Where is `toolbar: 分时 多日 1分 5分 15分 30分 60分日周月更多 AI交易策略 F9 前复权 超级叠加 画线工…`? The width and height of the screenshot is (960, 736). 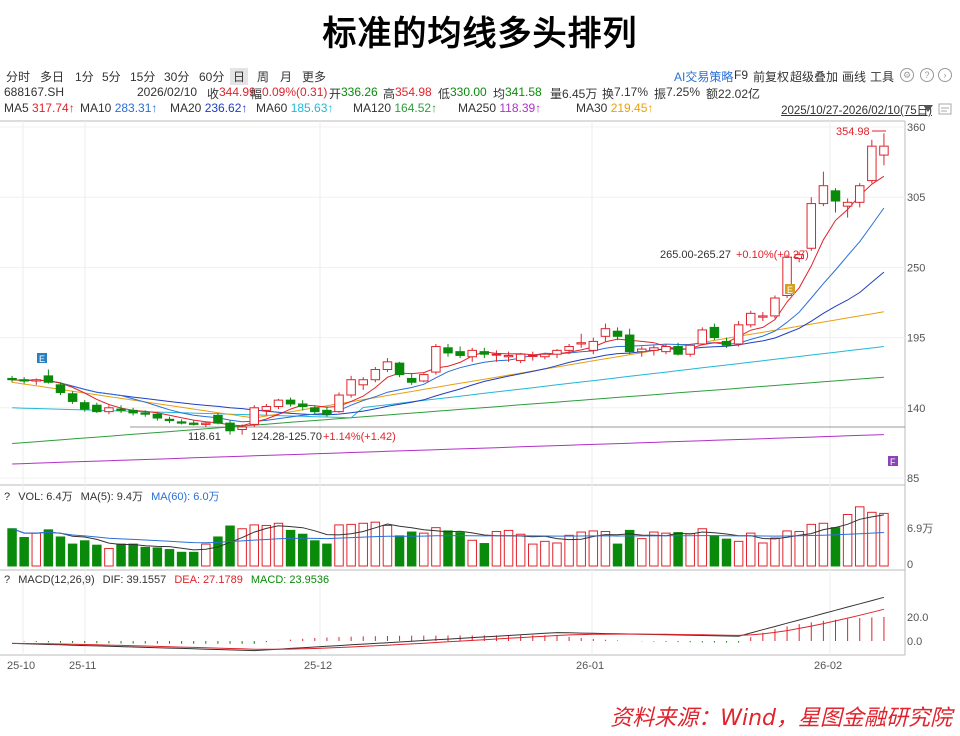 toolbar: 分时 多日 1分 5分 15分 30分 60分日周月更多 AI交易策略 F9 前复权 超级叠加 画线工… is located at coordinates (480, 76).